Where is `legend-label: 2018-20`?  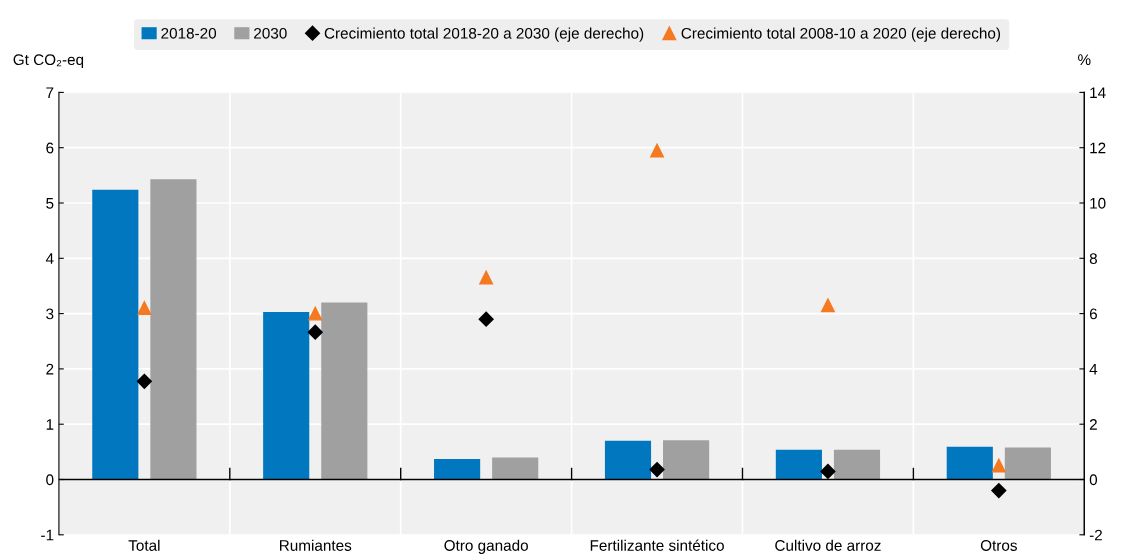 legend-label: 2018-20 is located at coordinates (189, 33).